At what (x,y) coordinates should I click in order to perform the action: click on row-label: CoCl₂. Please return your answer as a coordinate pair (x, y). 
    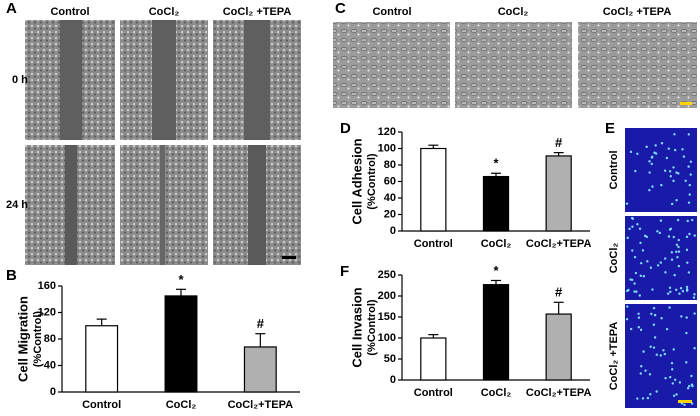
    Looking at the image, I should click on (614, 258).